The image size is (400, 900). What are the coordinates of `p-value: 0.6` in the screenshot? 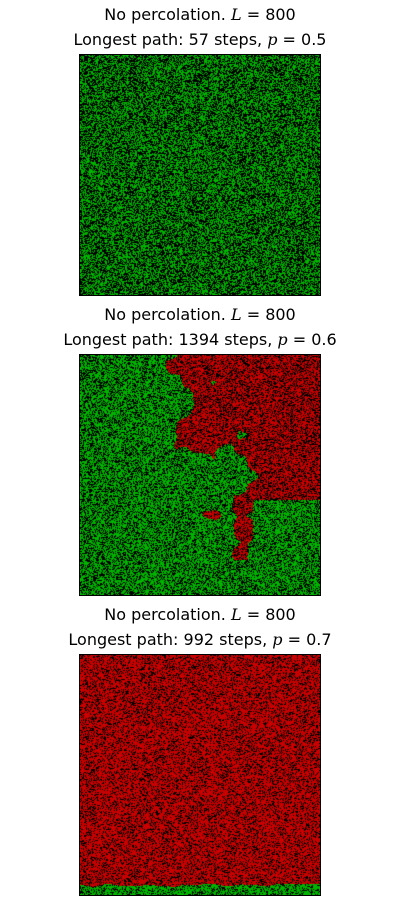 It's located at (324, 339).